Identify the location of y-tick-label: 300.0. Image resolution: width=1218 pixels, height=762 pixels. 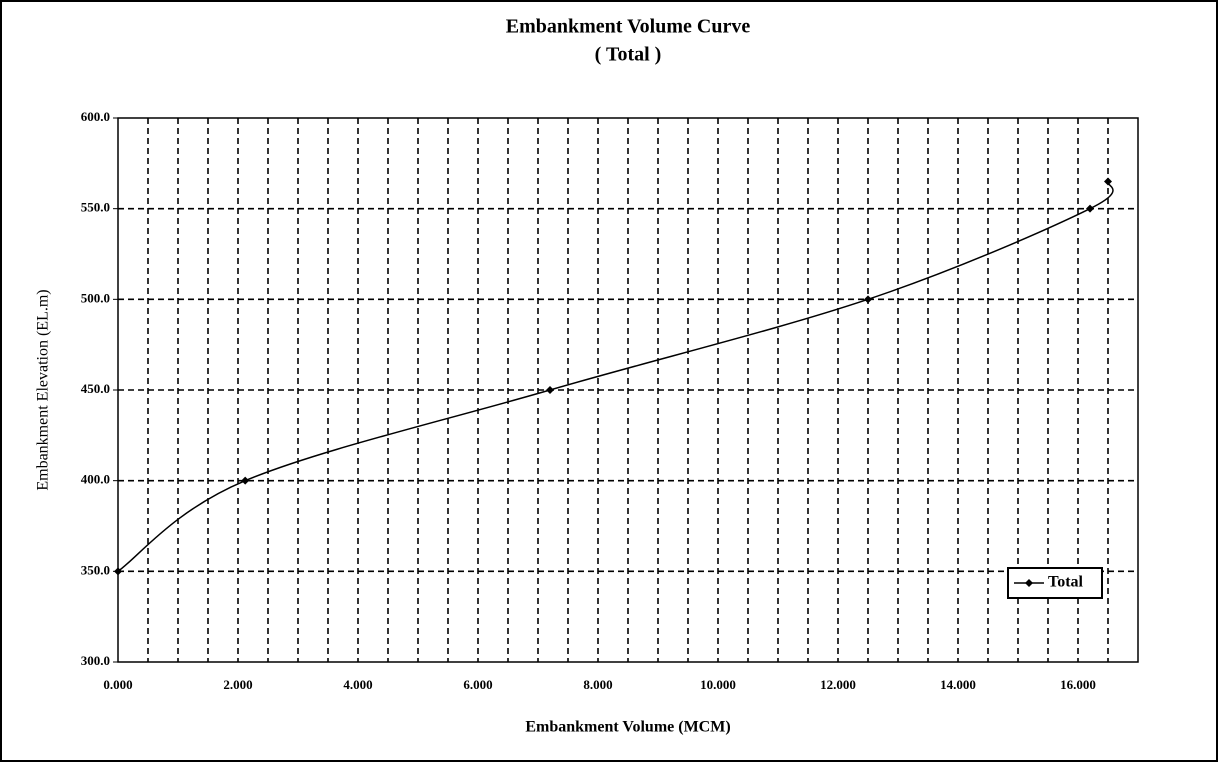
(95, 660).